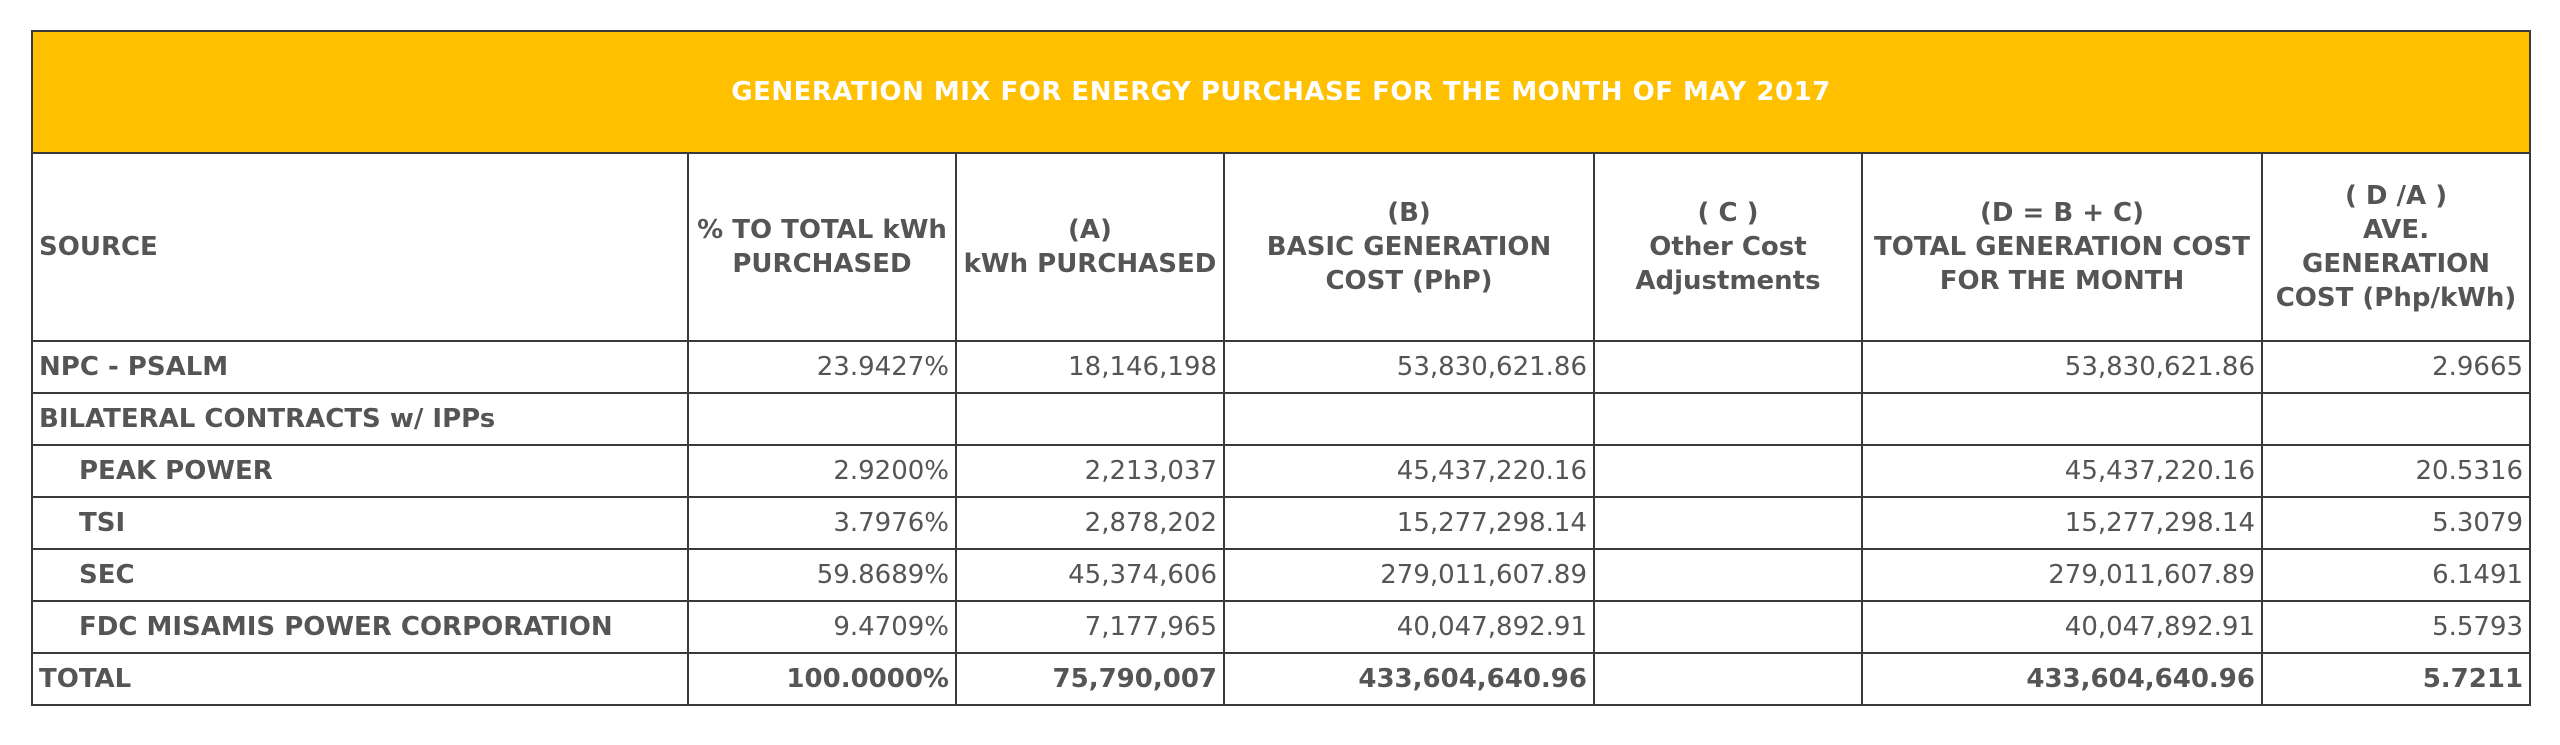 The height and width of the screenshot is (745, 2560). Describe the element at coordinates (360, 247) in the screenshot. I see `header-source: SOURCE` at that location.